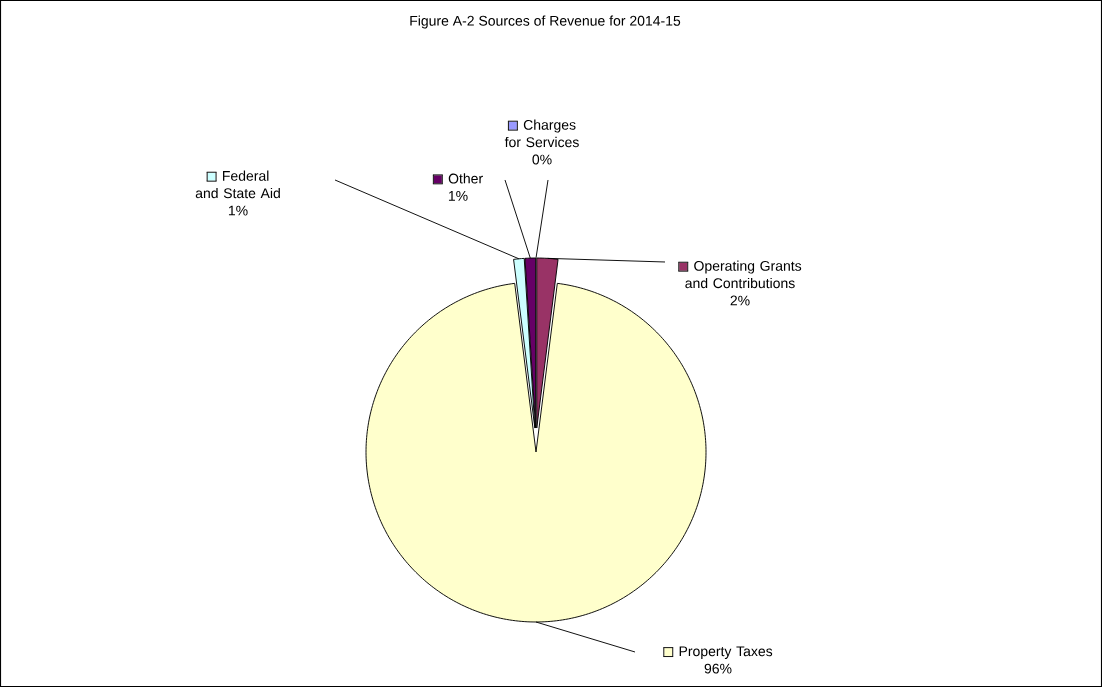 The image size is (1102, 687). What do you see at coordinates (718, 668) in the screenshot?
I see `data-label: 96%` at bounding box center [718, 668].